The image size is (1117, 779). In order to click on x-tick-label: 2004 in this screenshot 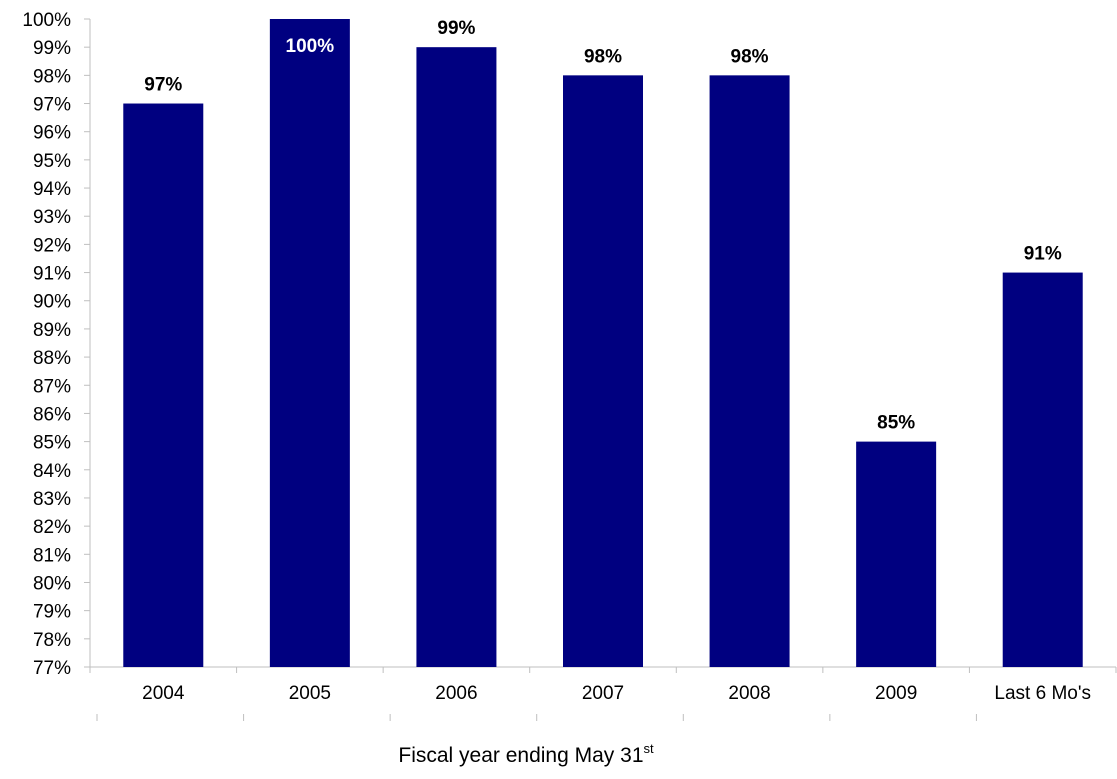, I will do `click(163, 693)`.